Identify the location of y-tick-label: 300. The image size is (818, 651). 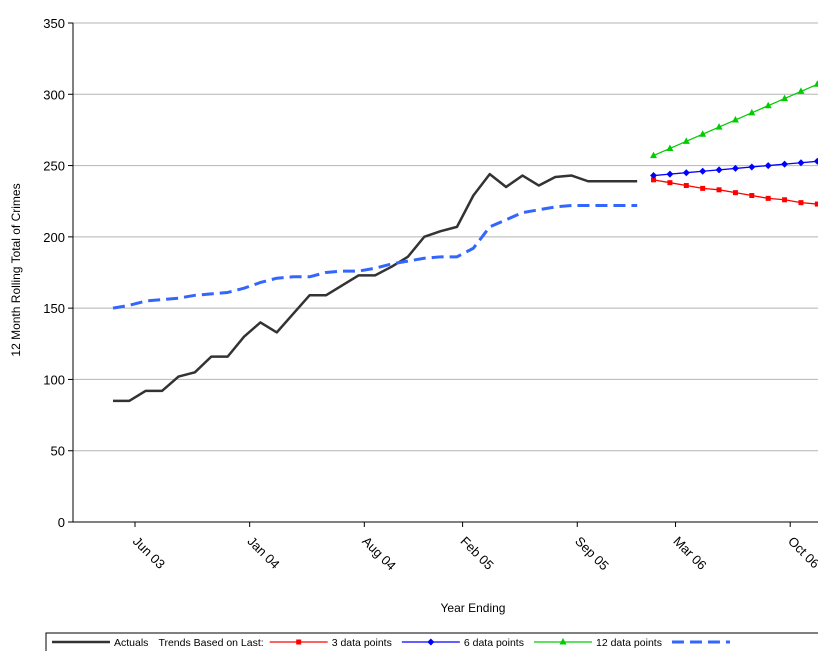
(54, 94).